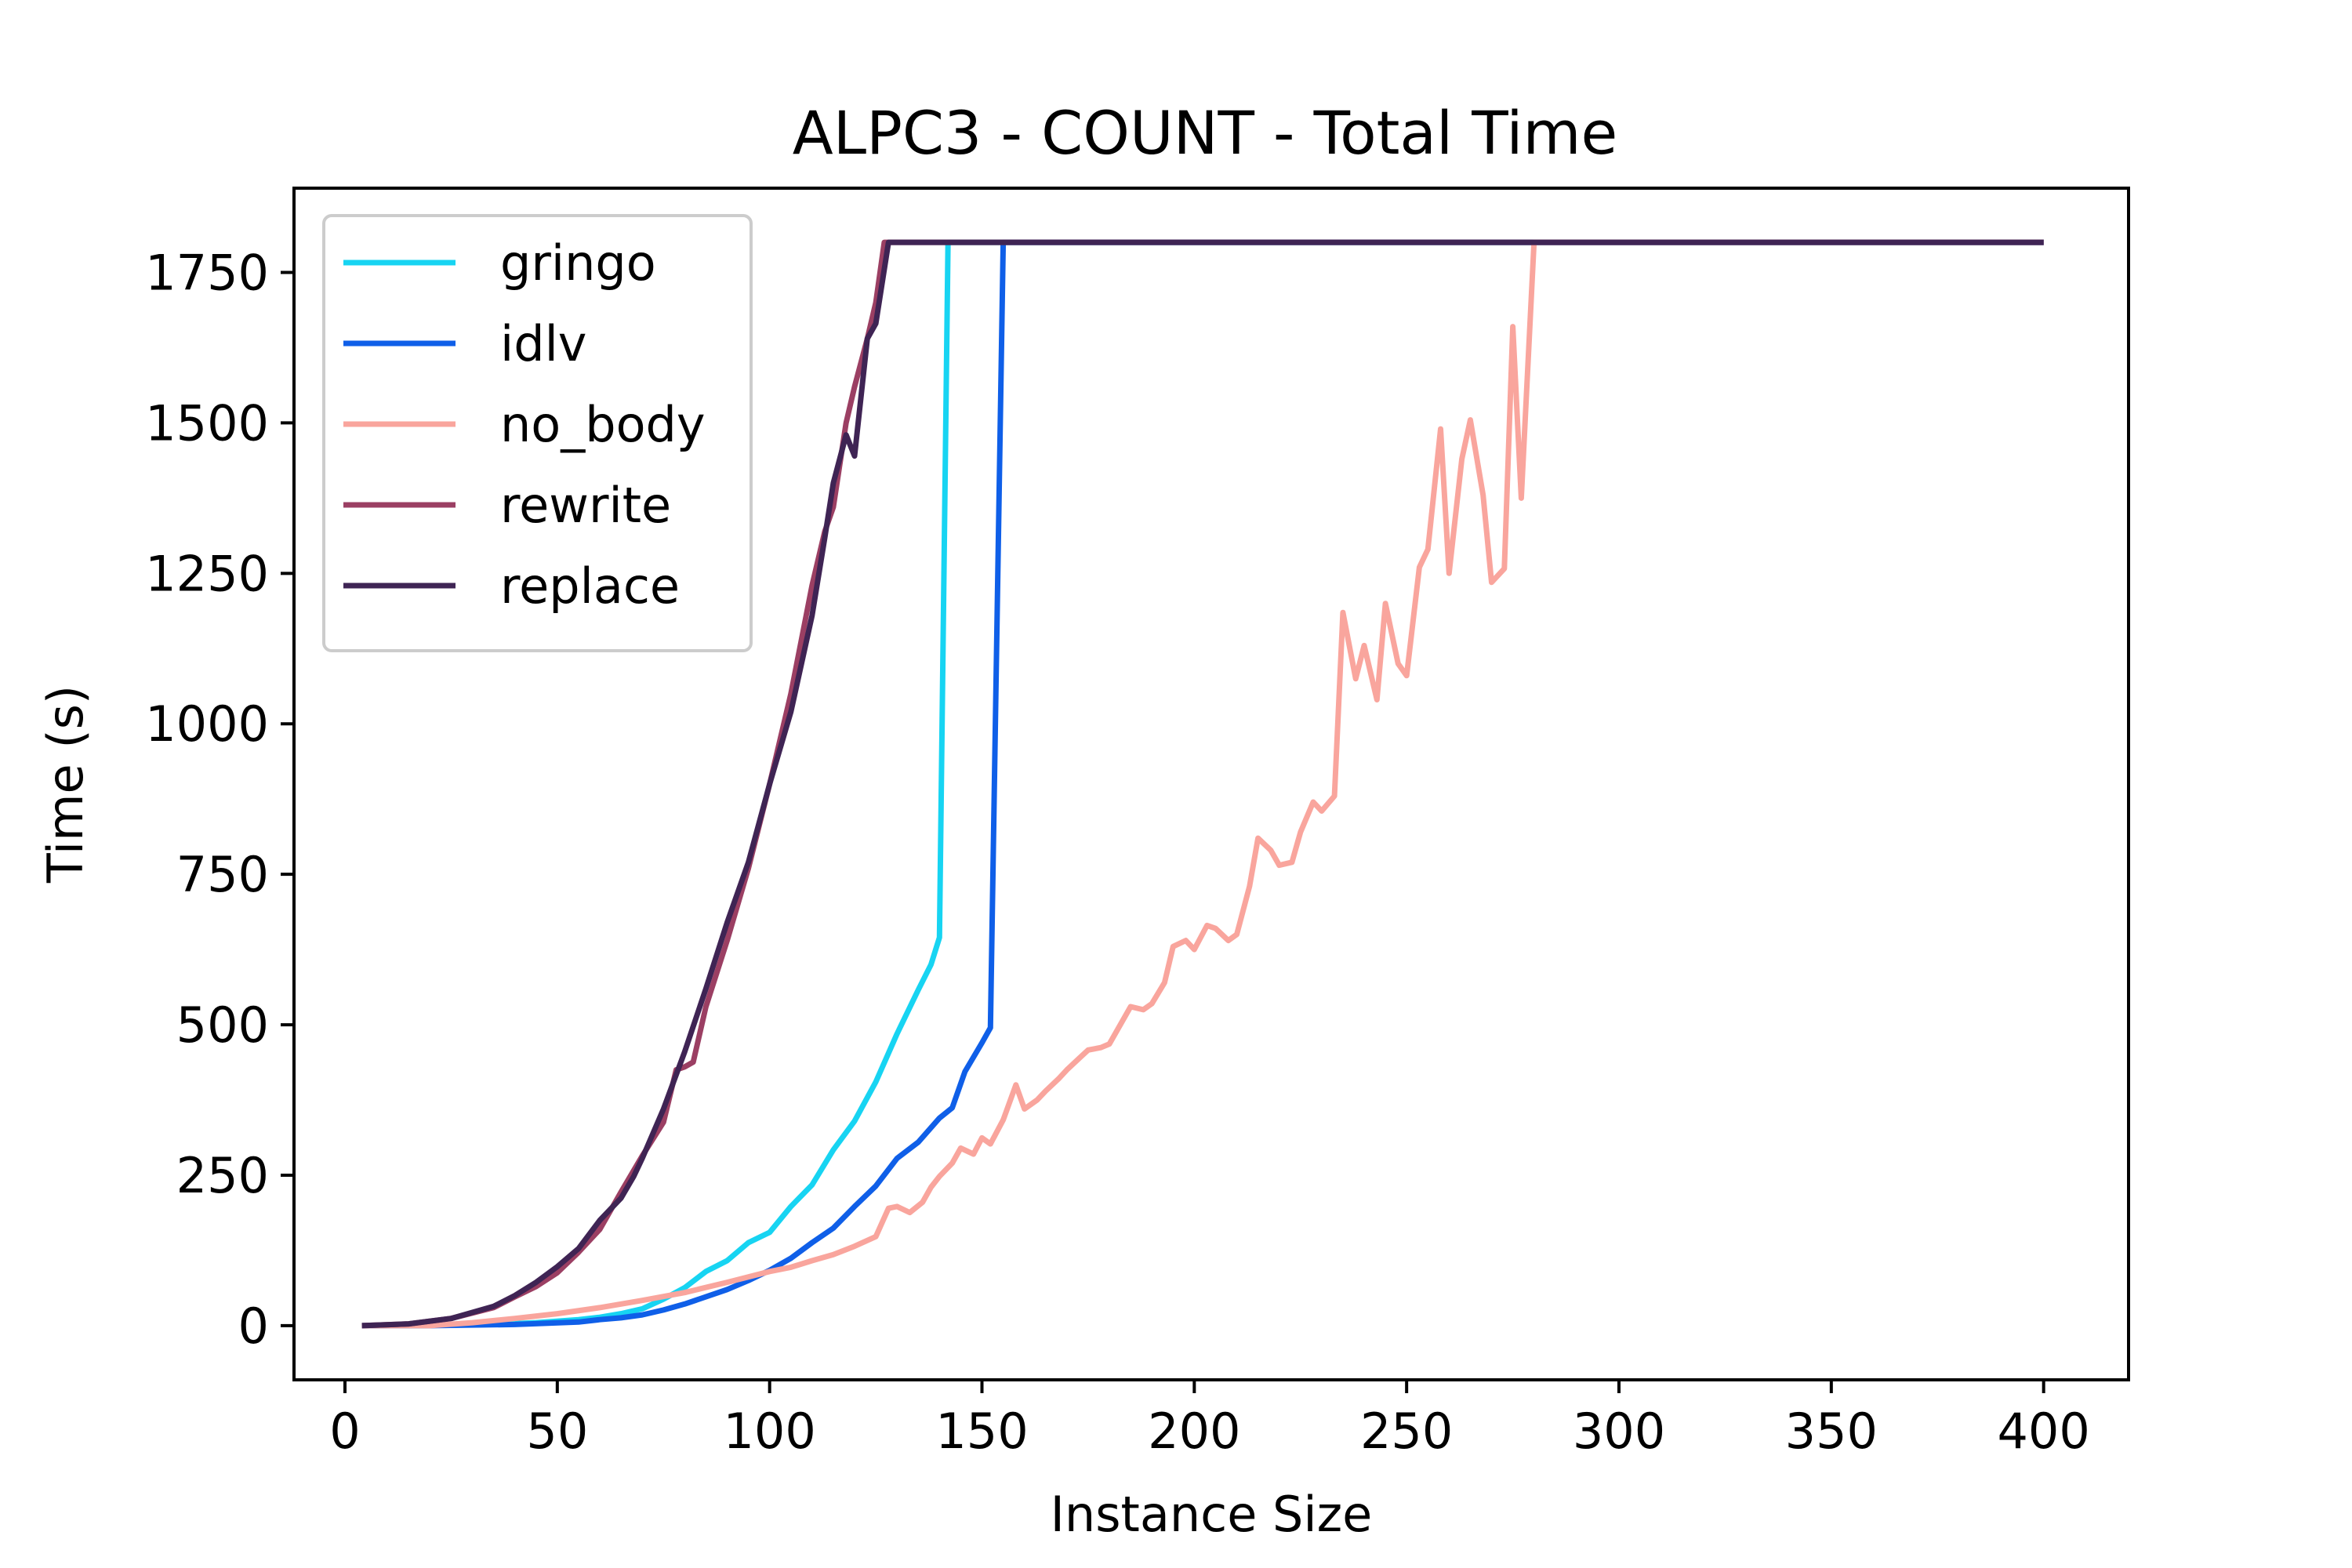 The height and width of the screenshot is (1568, 2352). What do you see at coordinates (1406, 1431) in the screenshot?
I see `x-tick-label: 250` at bounding box center [1406, 1431].